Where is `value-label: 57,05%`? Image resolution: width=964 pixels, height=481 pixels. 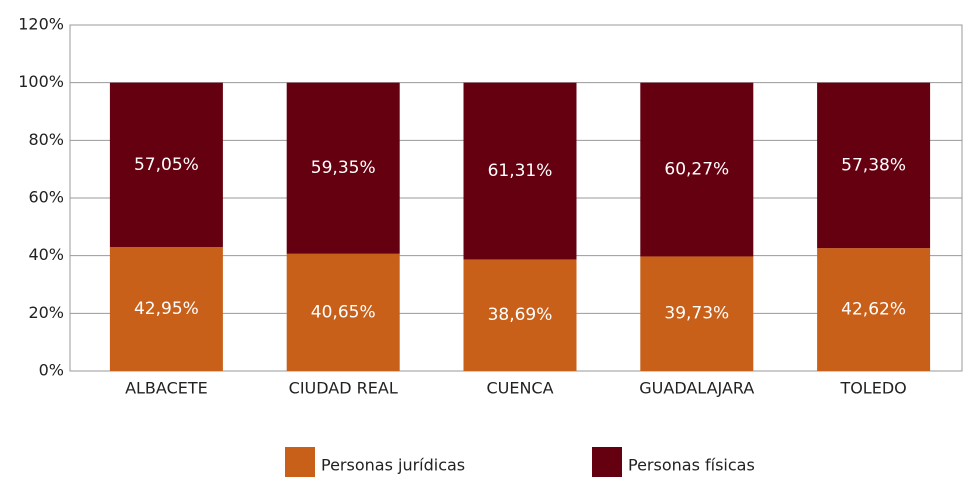
value-label: 57,05% is located at coordinates (166, 165).